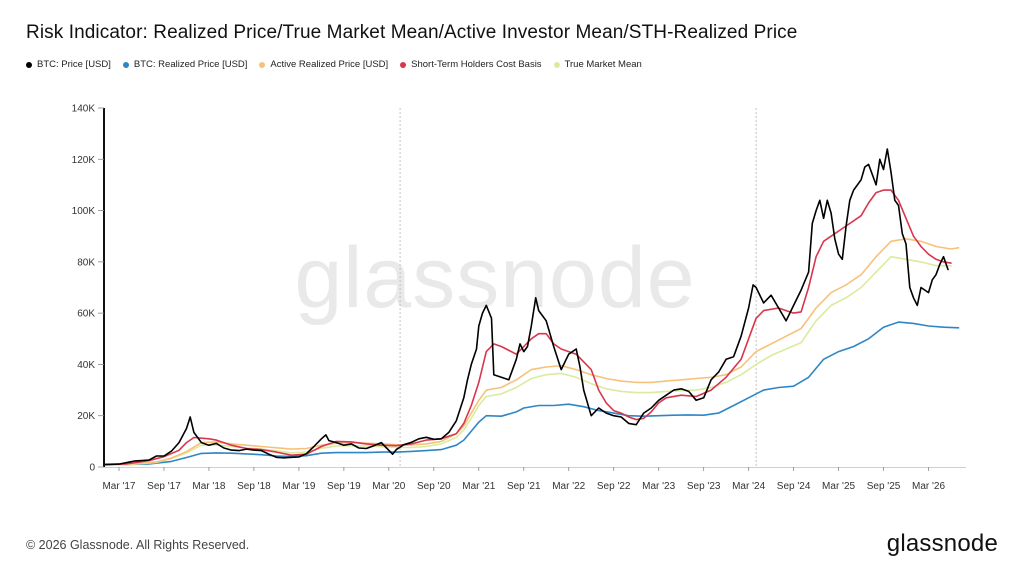 The width and height of the screenshot is (1024, 576). I want to click on x-tick-label: Sep '20, so click(434, 486).